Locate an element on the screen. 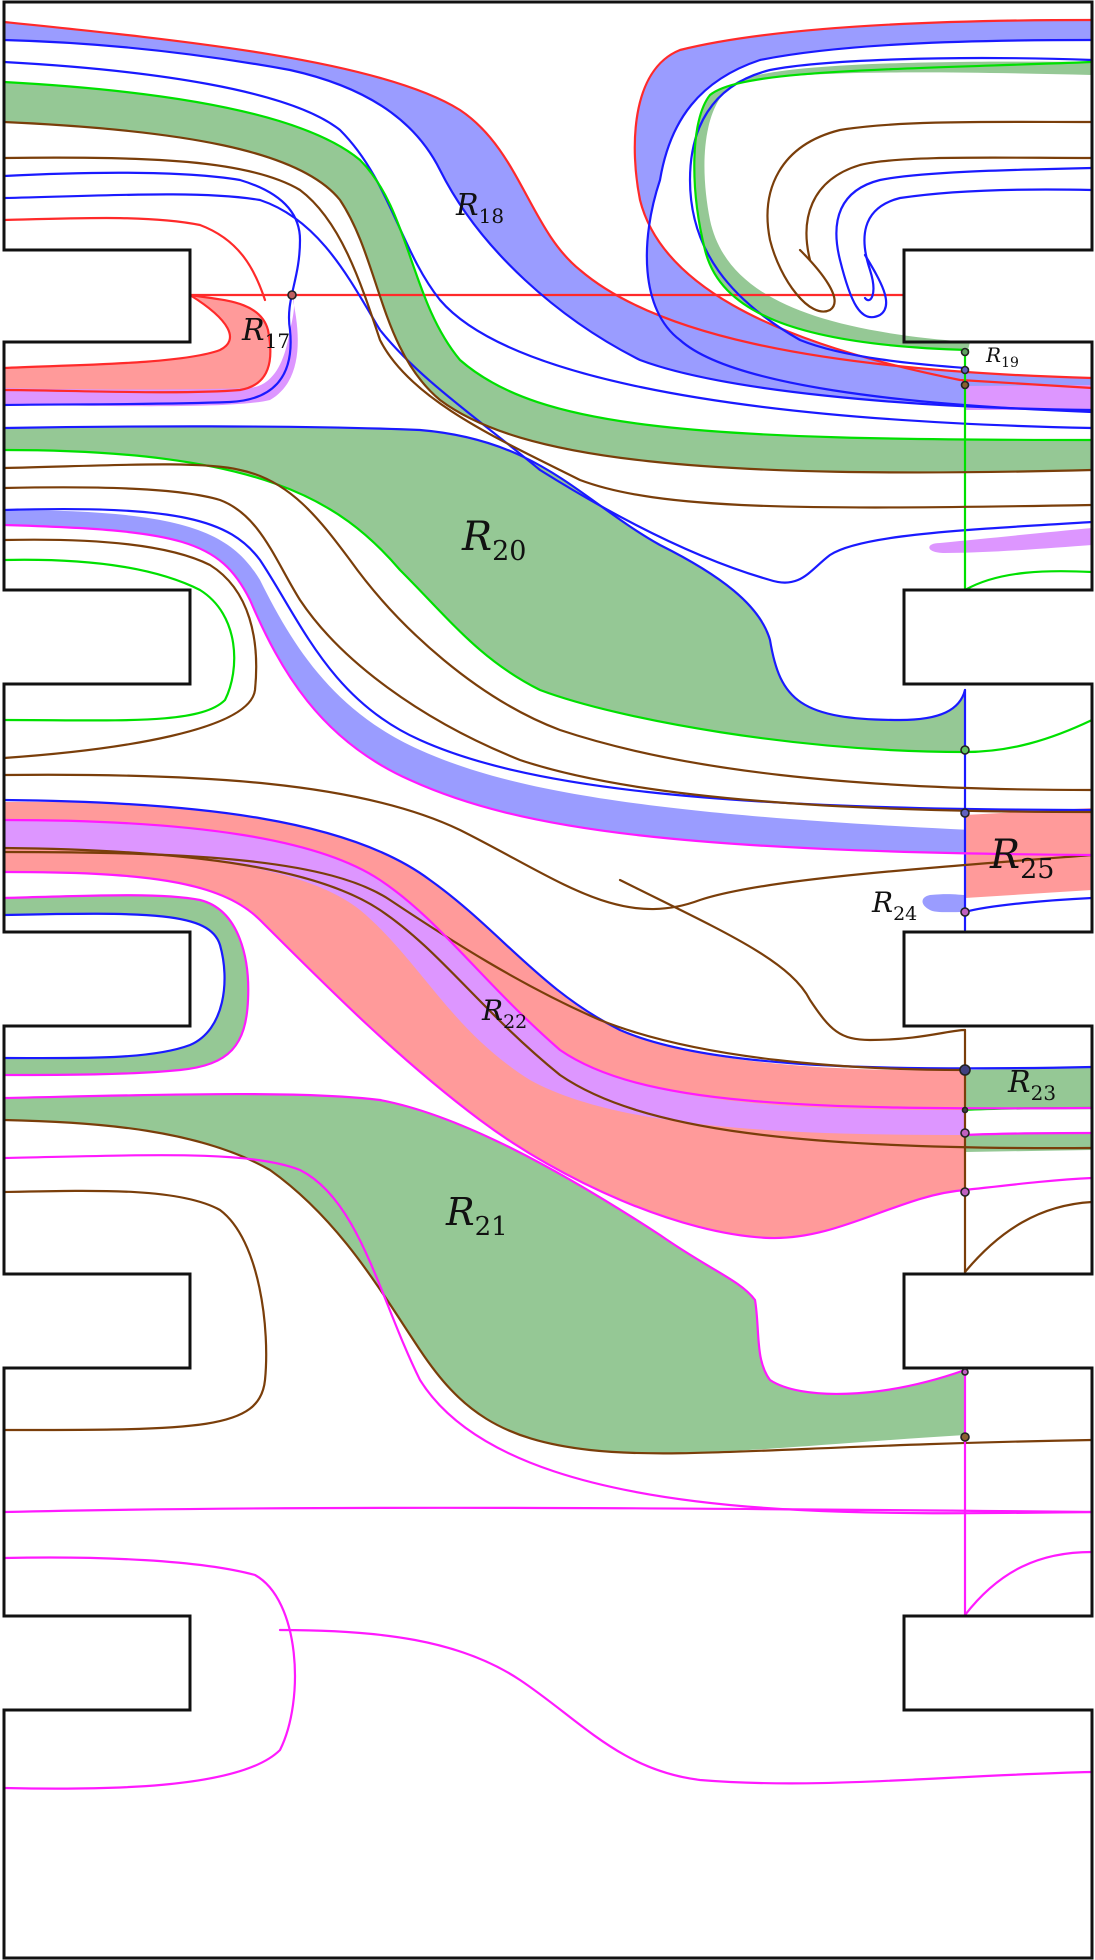 Image resolution: width=1095 pixels, height=1960 pixels. point-mid-green is located at coordinates (965, 750).